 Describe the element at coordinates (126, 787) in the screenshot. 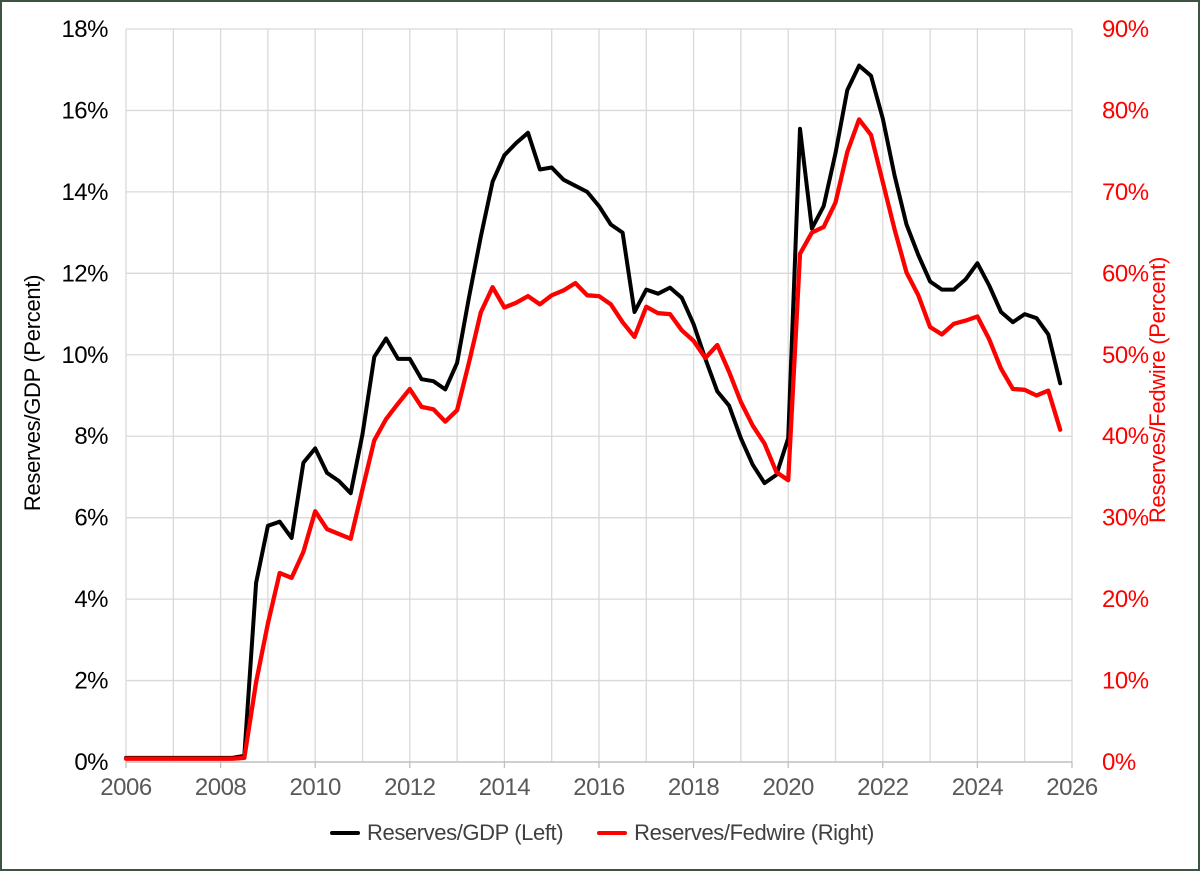

I see `x-tick-label-2006: 2006` at that location.